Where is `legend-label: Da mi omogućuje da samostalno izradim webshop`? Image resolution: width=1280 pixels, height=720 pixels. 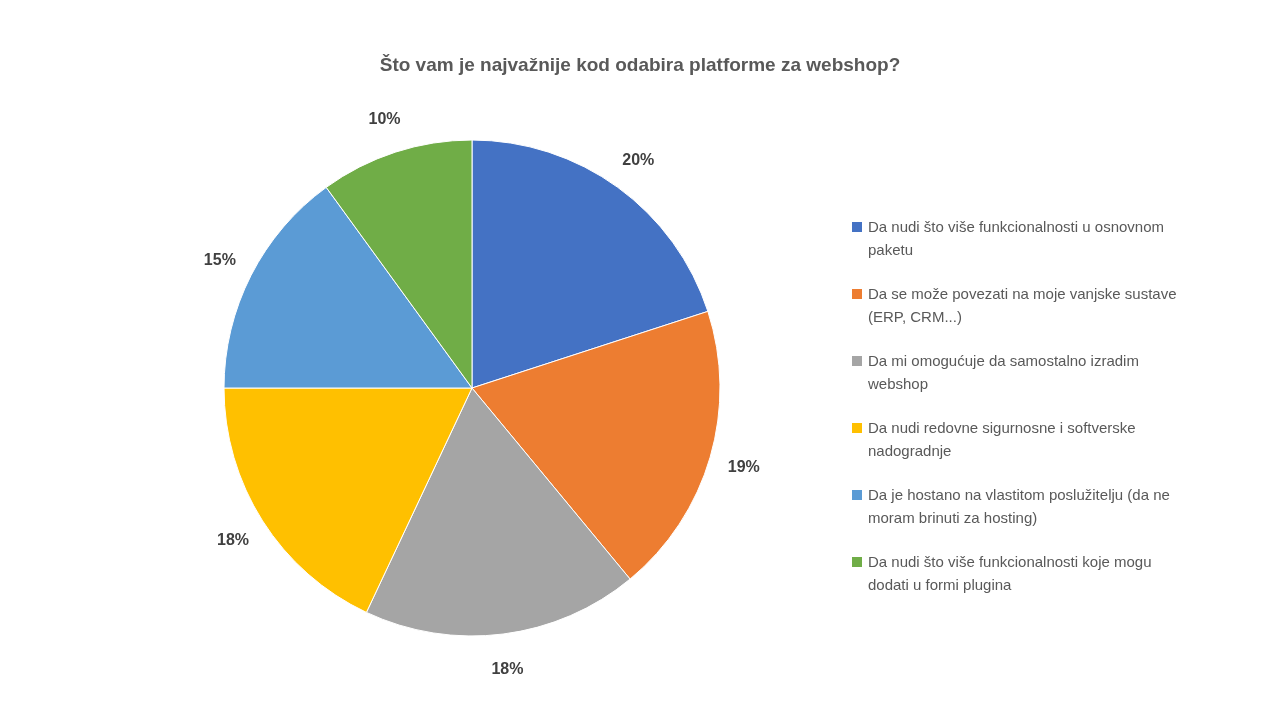 legend-label: Da mi omogućuje da samostalno izradim webshop is located at coordinates (1004, 372).